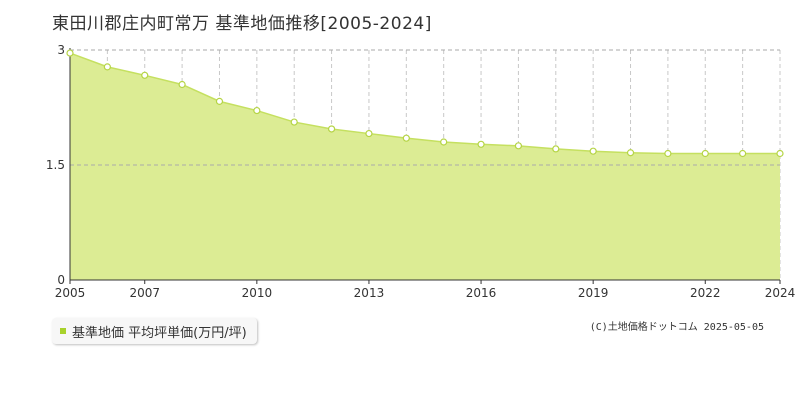 The height and width of the screenshot is (400, 800). I want to click on chart-title: 東田川郡庄内町常万 基準地価推移[2005-2024], so click(242, 24).